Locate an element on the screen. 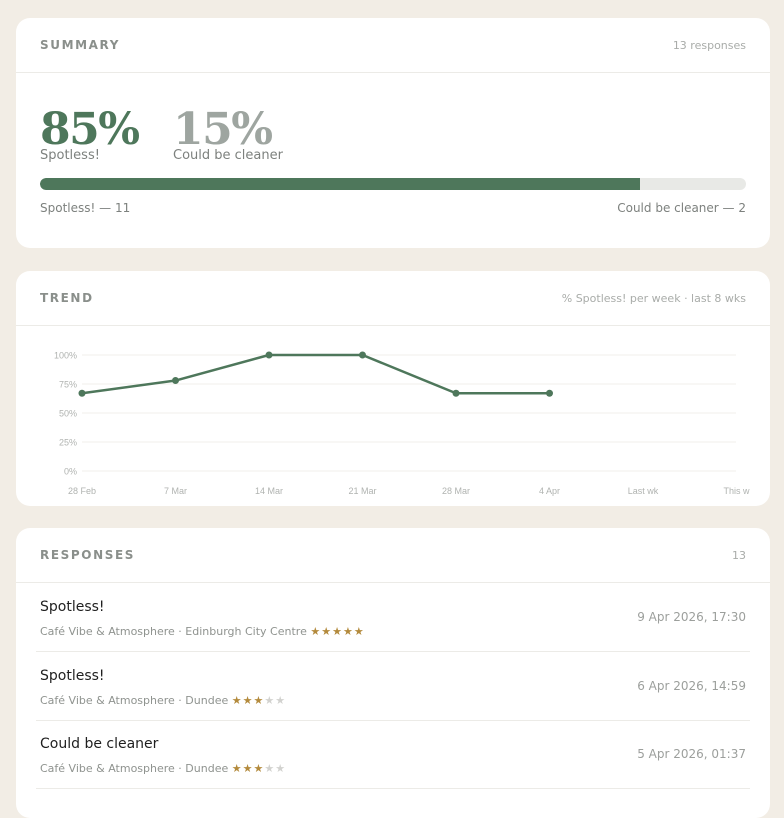 The image size is (784, 818). trend-meta: % Spotless! per week · last 8 wks is located at coordinates (653, 298).